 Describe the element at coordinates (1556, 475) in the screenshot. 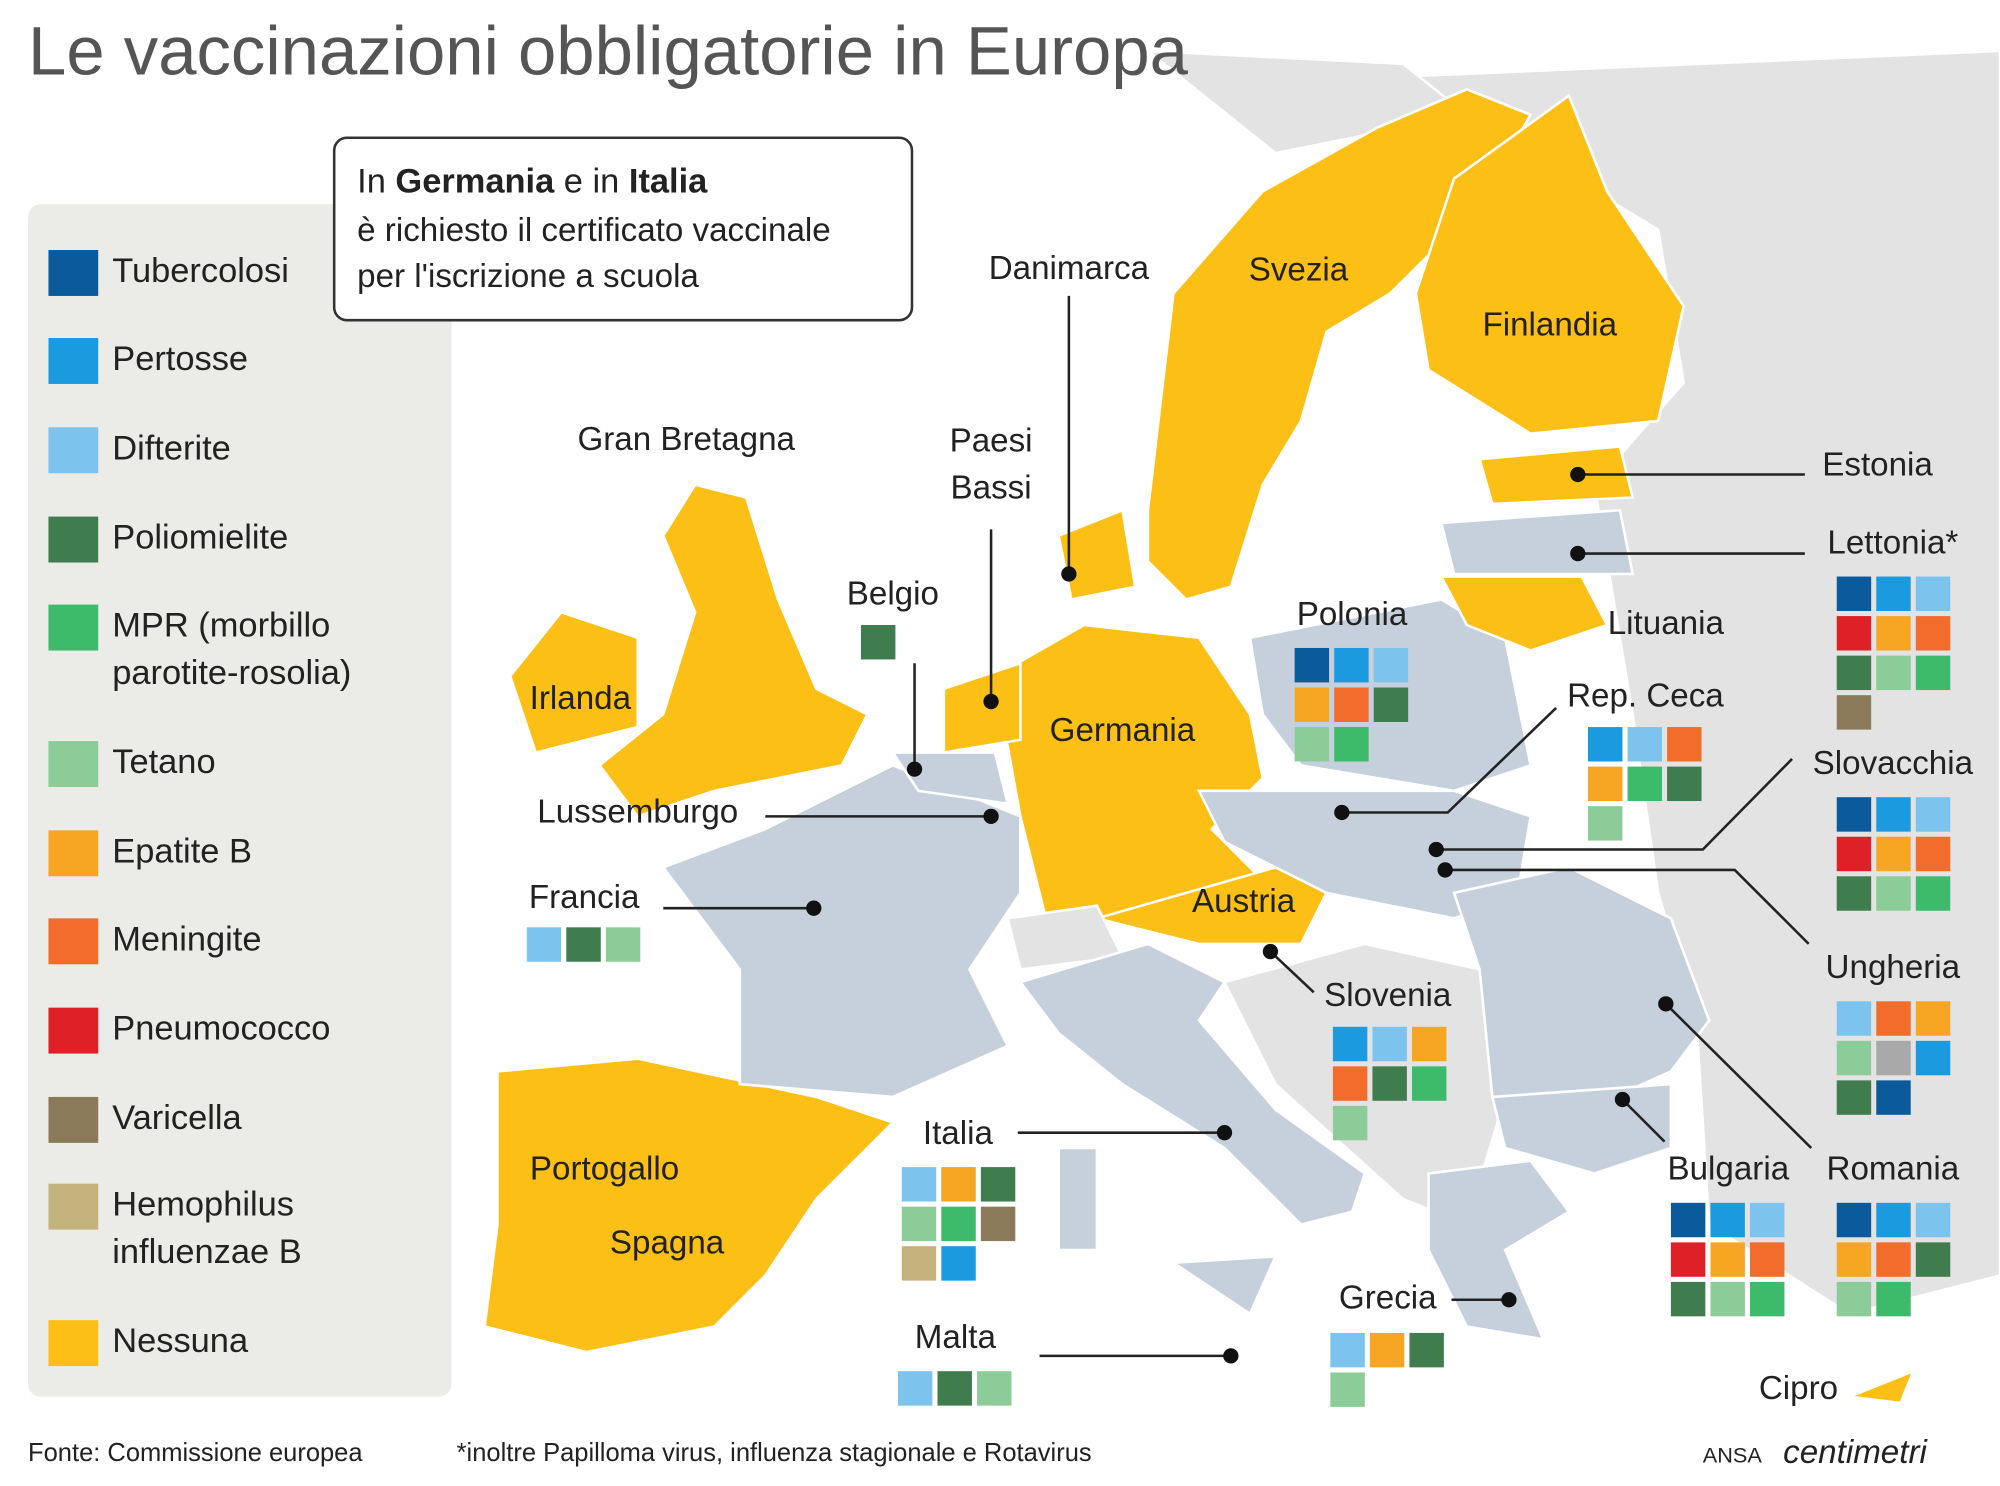

I see `estonia` at that location.